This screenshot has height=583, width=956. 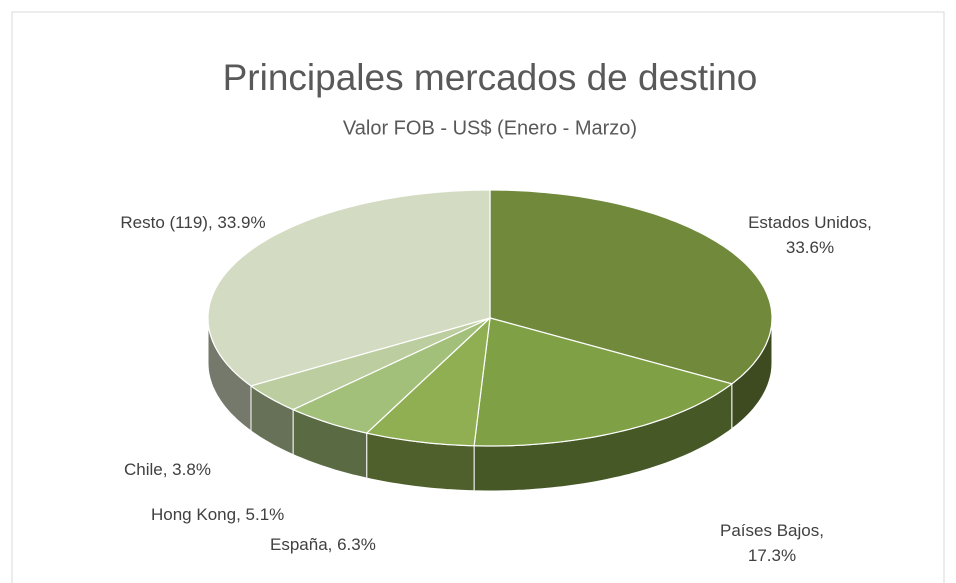 What do you see at coordinates (772, 543) in the screenshot?
I see `data-label: Países Bajos, 17.3%` at bounding box center [772, 543].